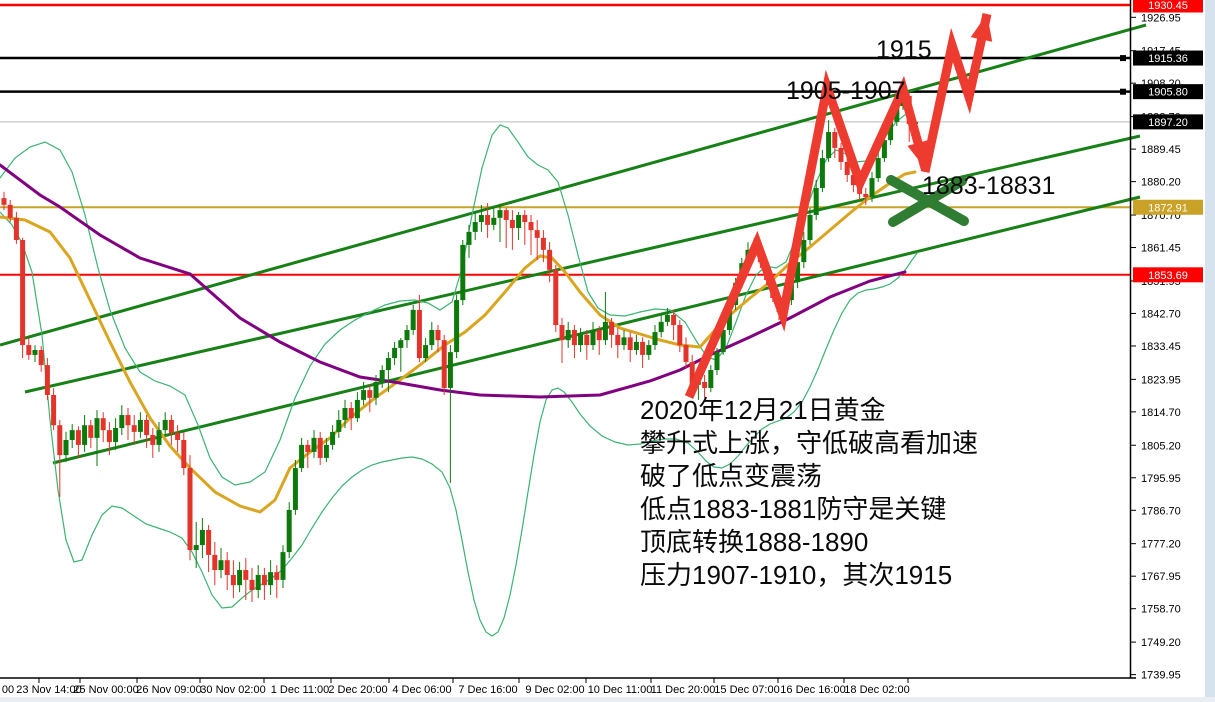 This screenshot has height=702, width=1215. I want to click on price-tick-label: 1795.95, so click(1161, 479).